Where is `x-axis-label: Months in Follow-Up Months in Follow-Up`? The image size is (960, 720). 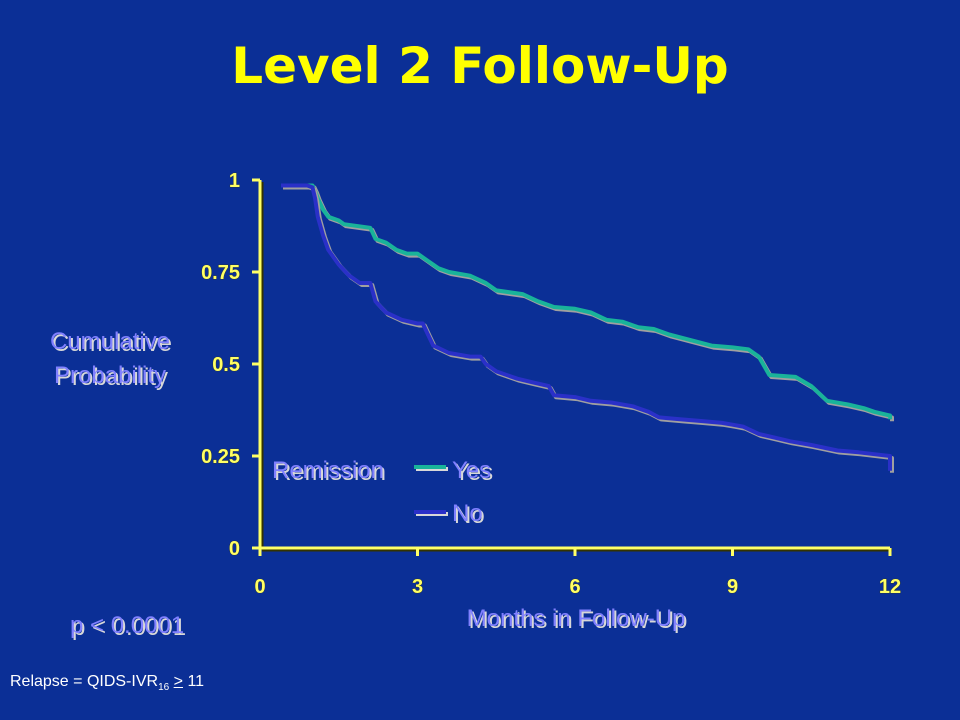
x-axis-label: Months in Follow-Up Months in Follow-Up is located at coordinates (577, 619).